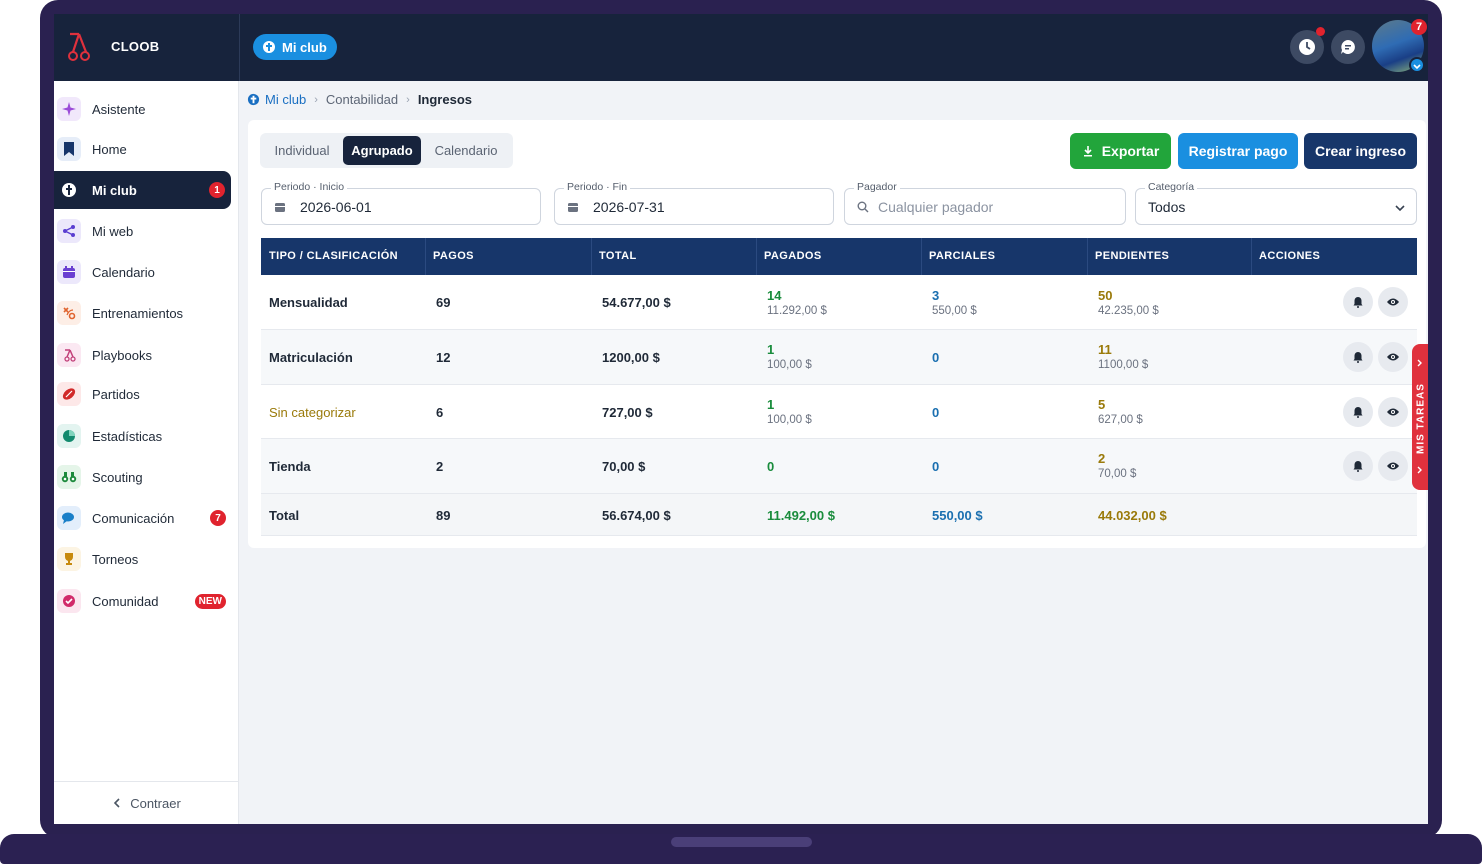  Describe the element at coordinates (69, 313) in the screenshot. I see `tactics-icon` at that location.